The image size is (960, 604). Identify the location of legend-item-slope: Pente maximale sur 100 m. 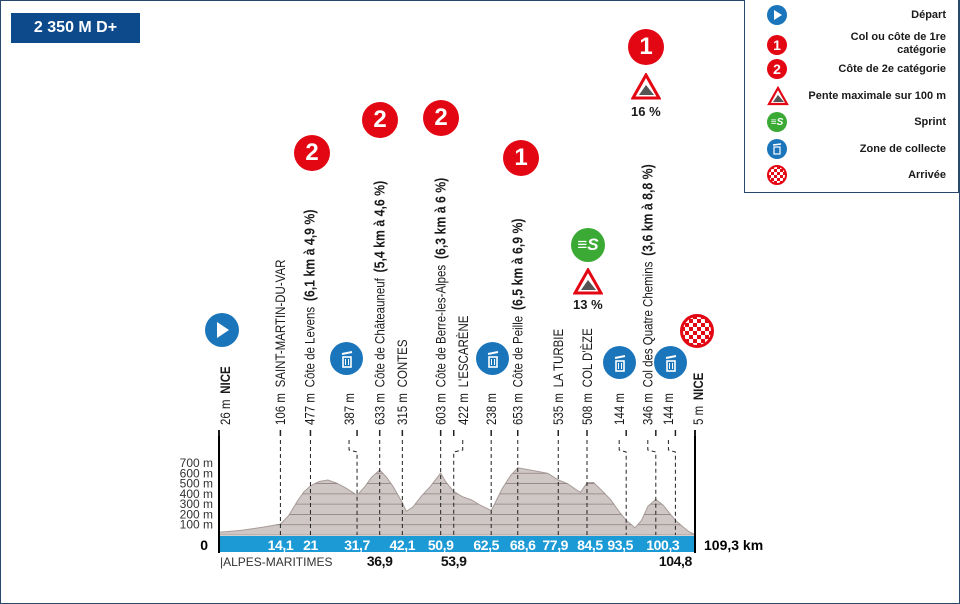
(851, 96).